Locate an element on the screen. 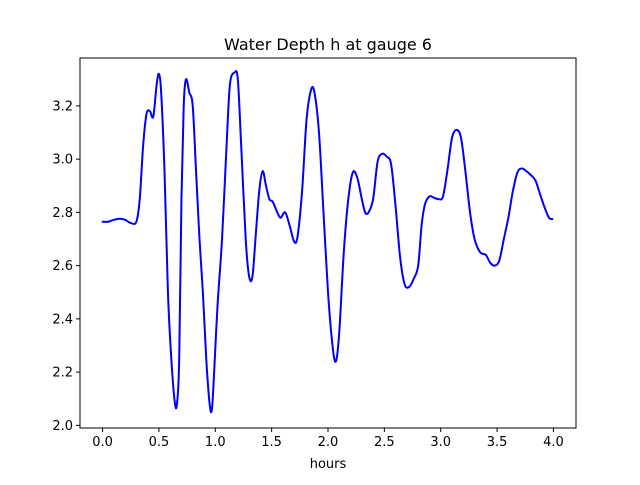 This screenshot has height=485, width=640. x-tick-label: 2.5 is located at coordinates (384, 442).